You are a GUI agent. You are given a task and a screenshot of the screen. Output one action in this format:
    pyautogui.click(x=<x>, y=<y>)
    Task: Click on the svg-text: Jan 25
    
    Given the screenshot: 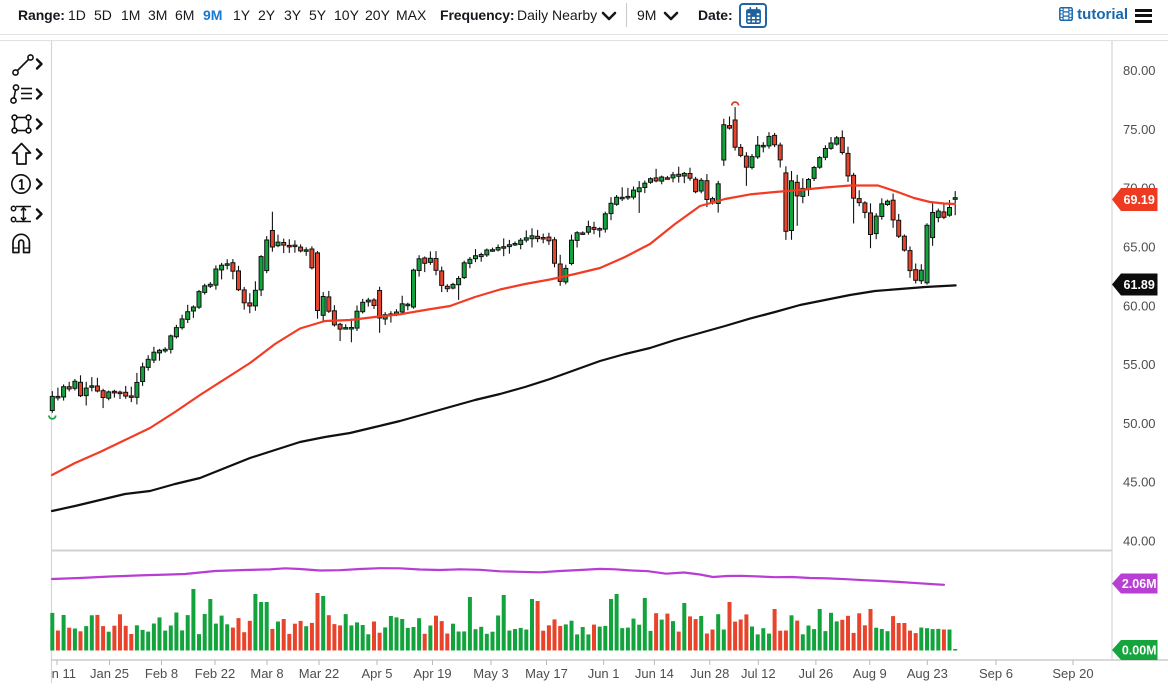 What is the action you would take?
    pyautogui.click(x=109, y=673)
    